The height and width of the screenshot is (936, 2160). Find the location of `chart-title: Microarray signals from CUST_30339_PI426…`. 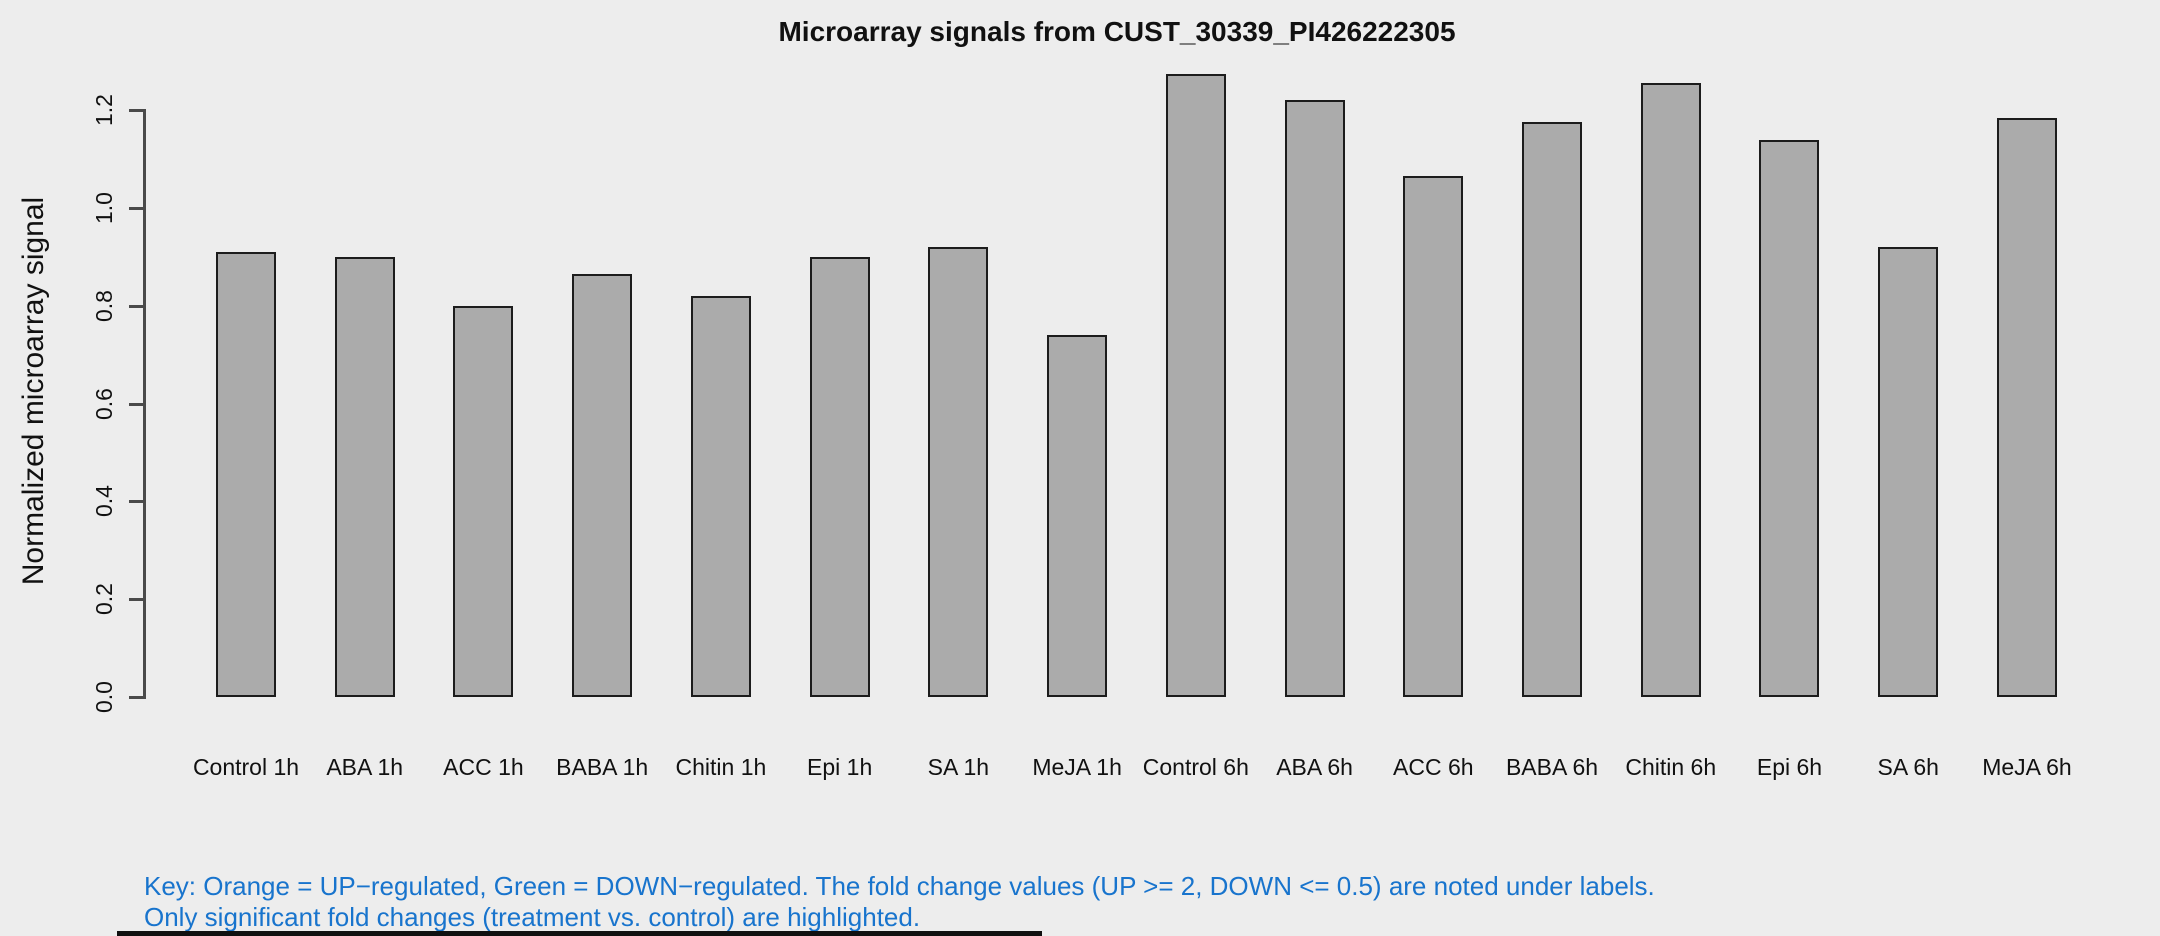

chart-title: Microarray signals from CUST_30339_PI426… is located at coordinates (1117, 31).